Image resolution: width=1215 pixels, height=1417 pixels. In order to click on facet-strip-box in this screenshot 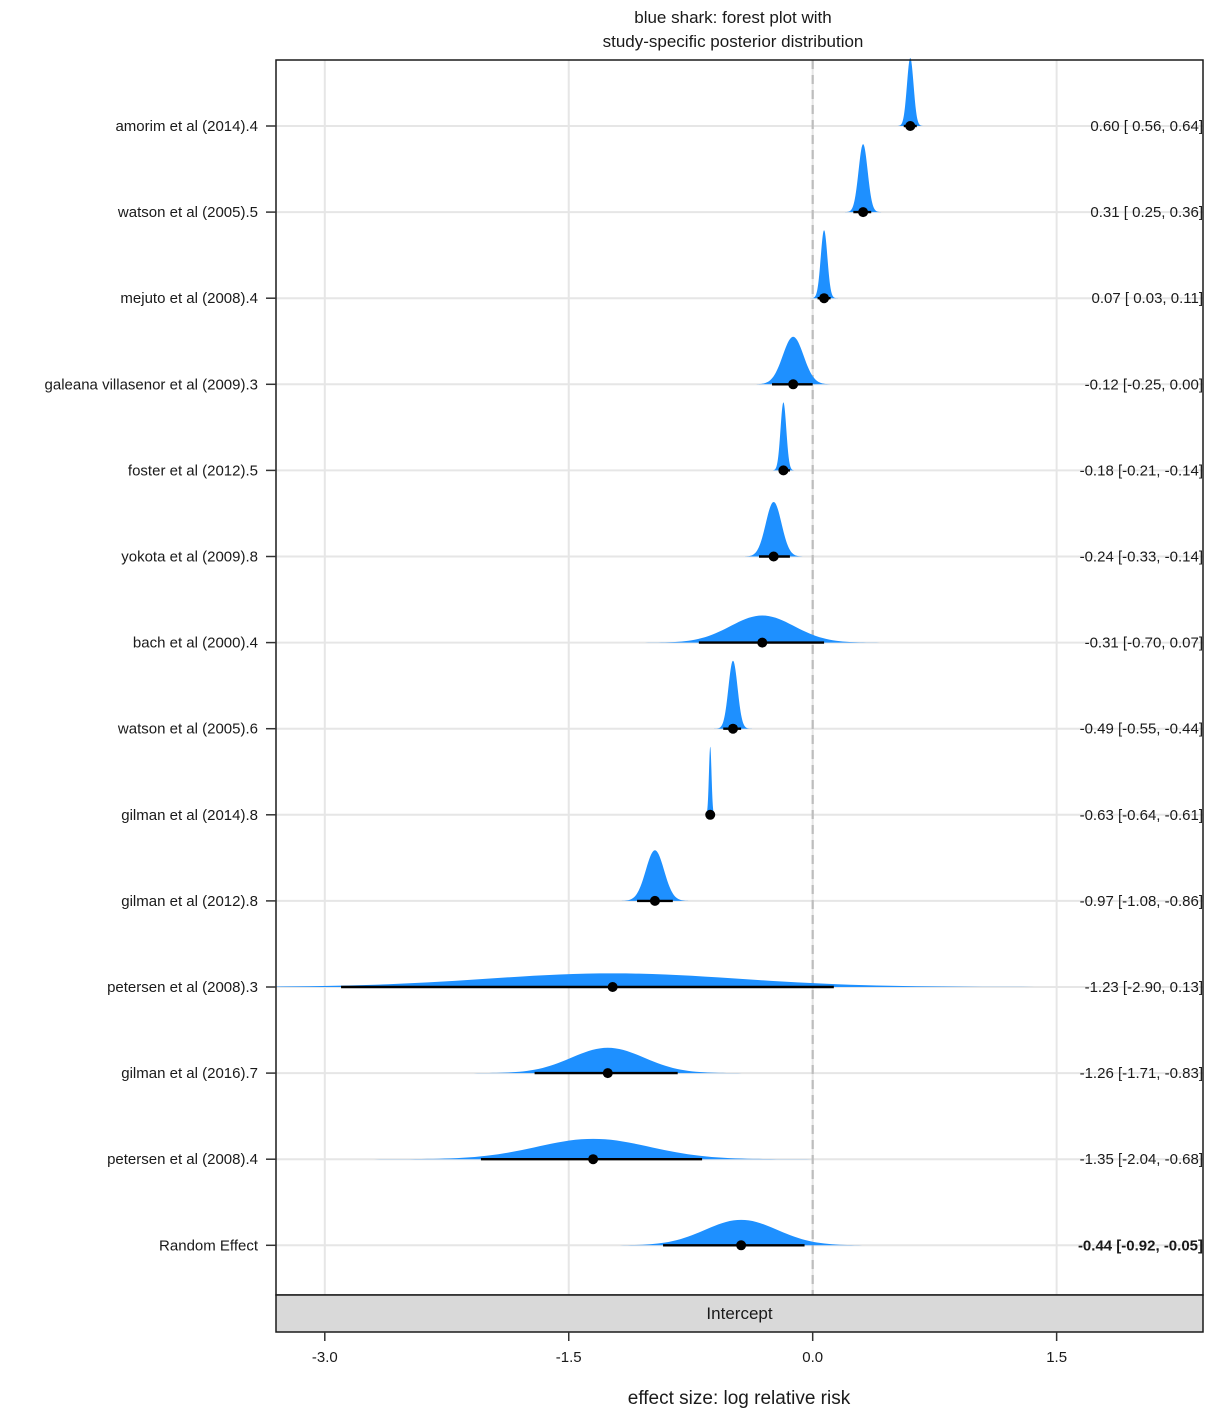, I will do `click(739, 1313)`.